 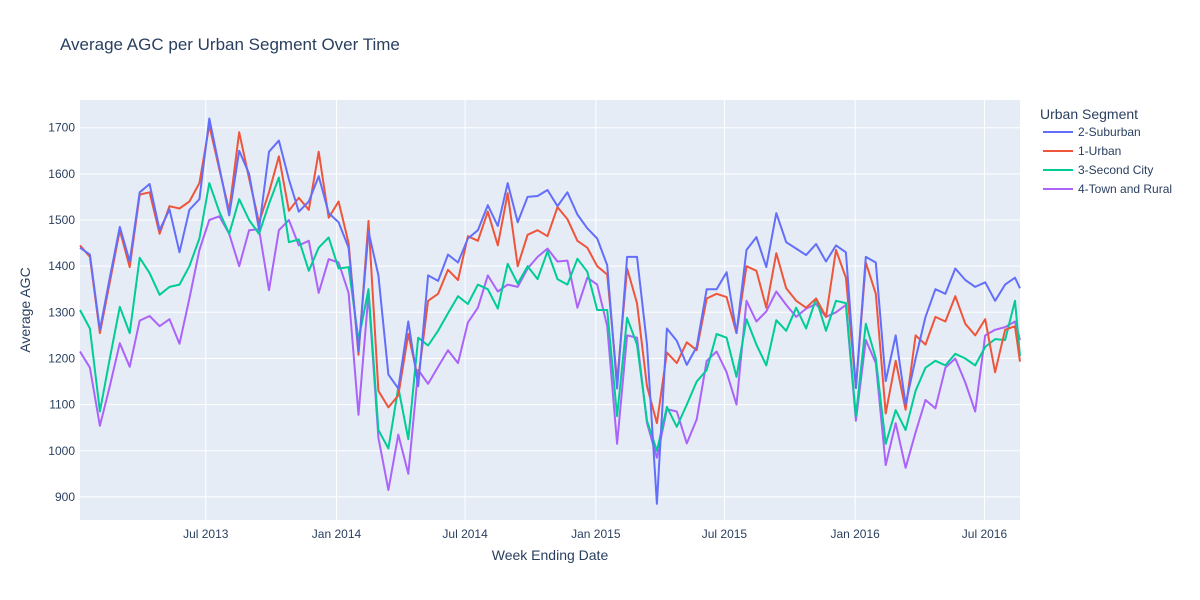 What do you see at coordinates (61, 174) in the screenshot?
I see `y-tick-label: 1600` at bounding box center [61, 174].